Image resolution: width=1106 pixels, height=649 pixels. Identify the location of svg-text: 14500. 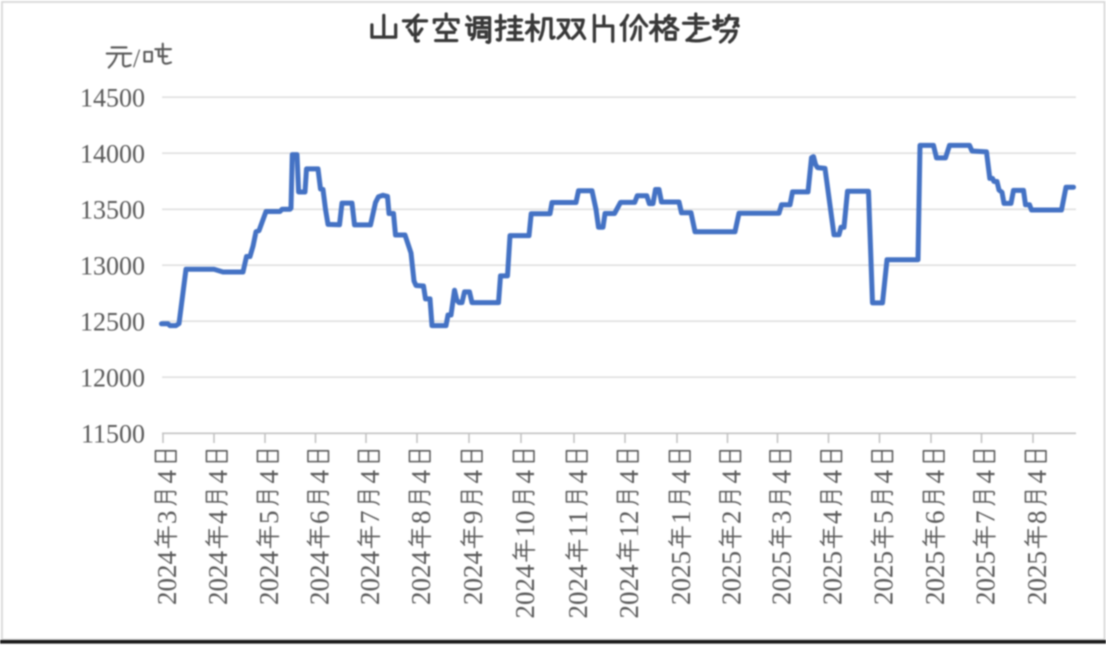
(112, 97).